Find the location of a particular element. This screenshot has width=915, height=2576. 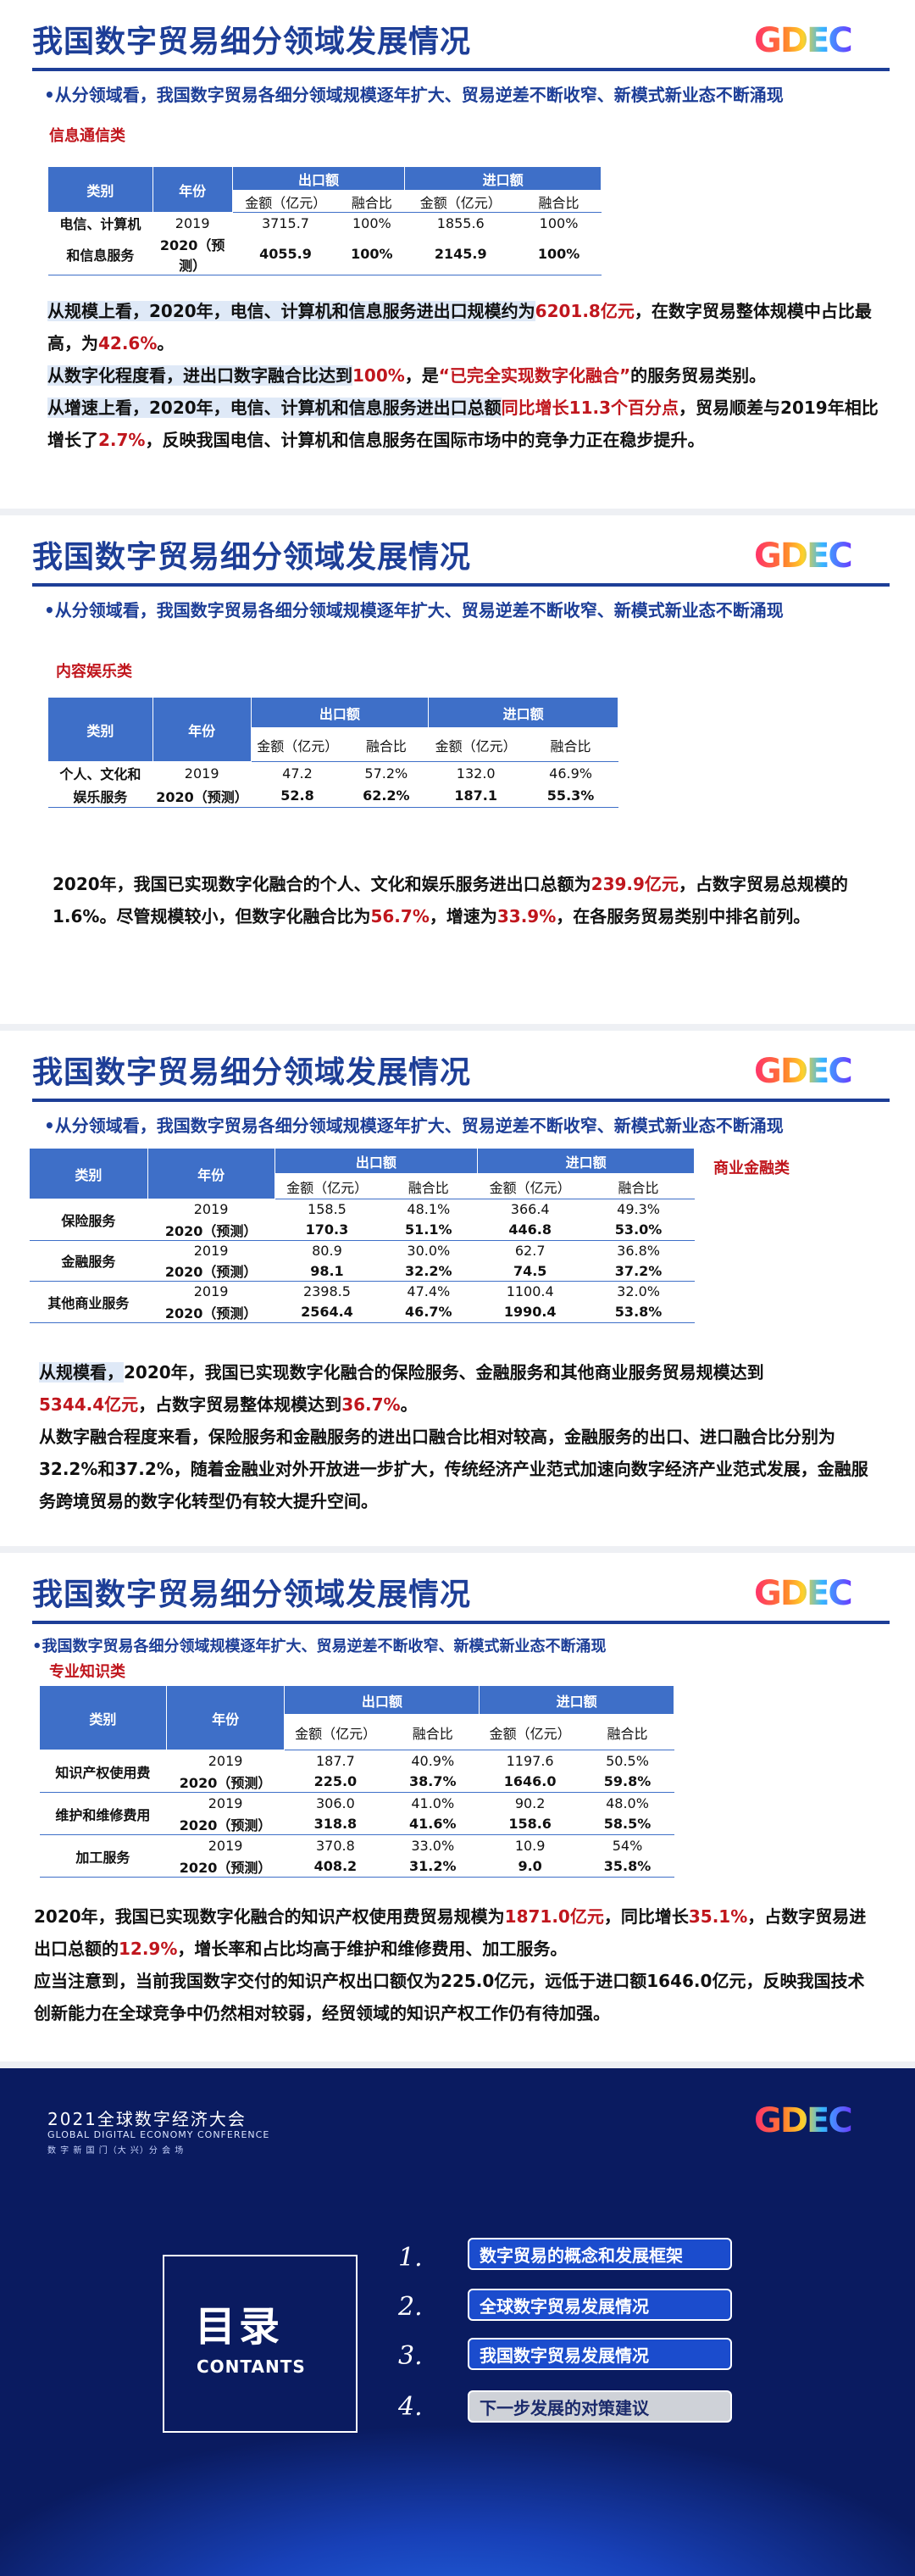

cell-export-ratio: 33.0% is located at coordinates (433, 1845).